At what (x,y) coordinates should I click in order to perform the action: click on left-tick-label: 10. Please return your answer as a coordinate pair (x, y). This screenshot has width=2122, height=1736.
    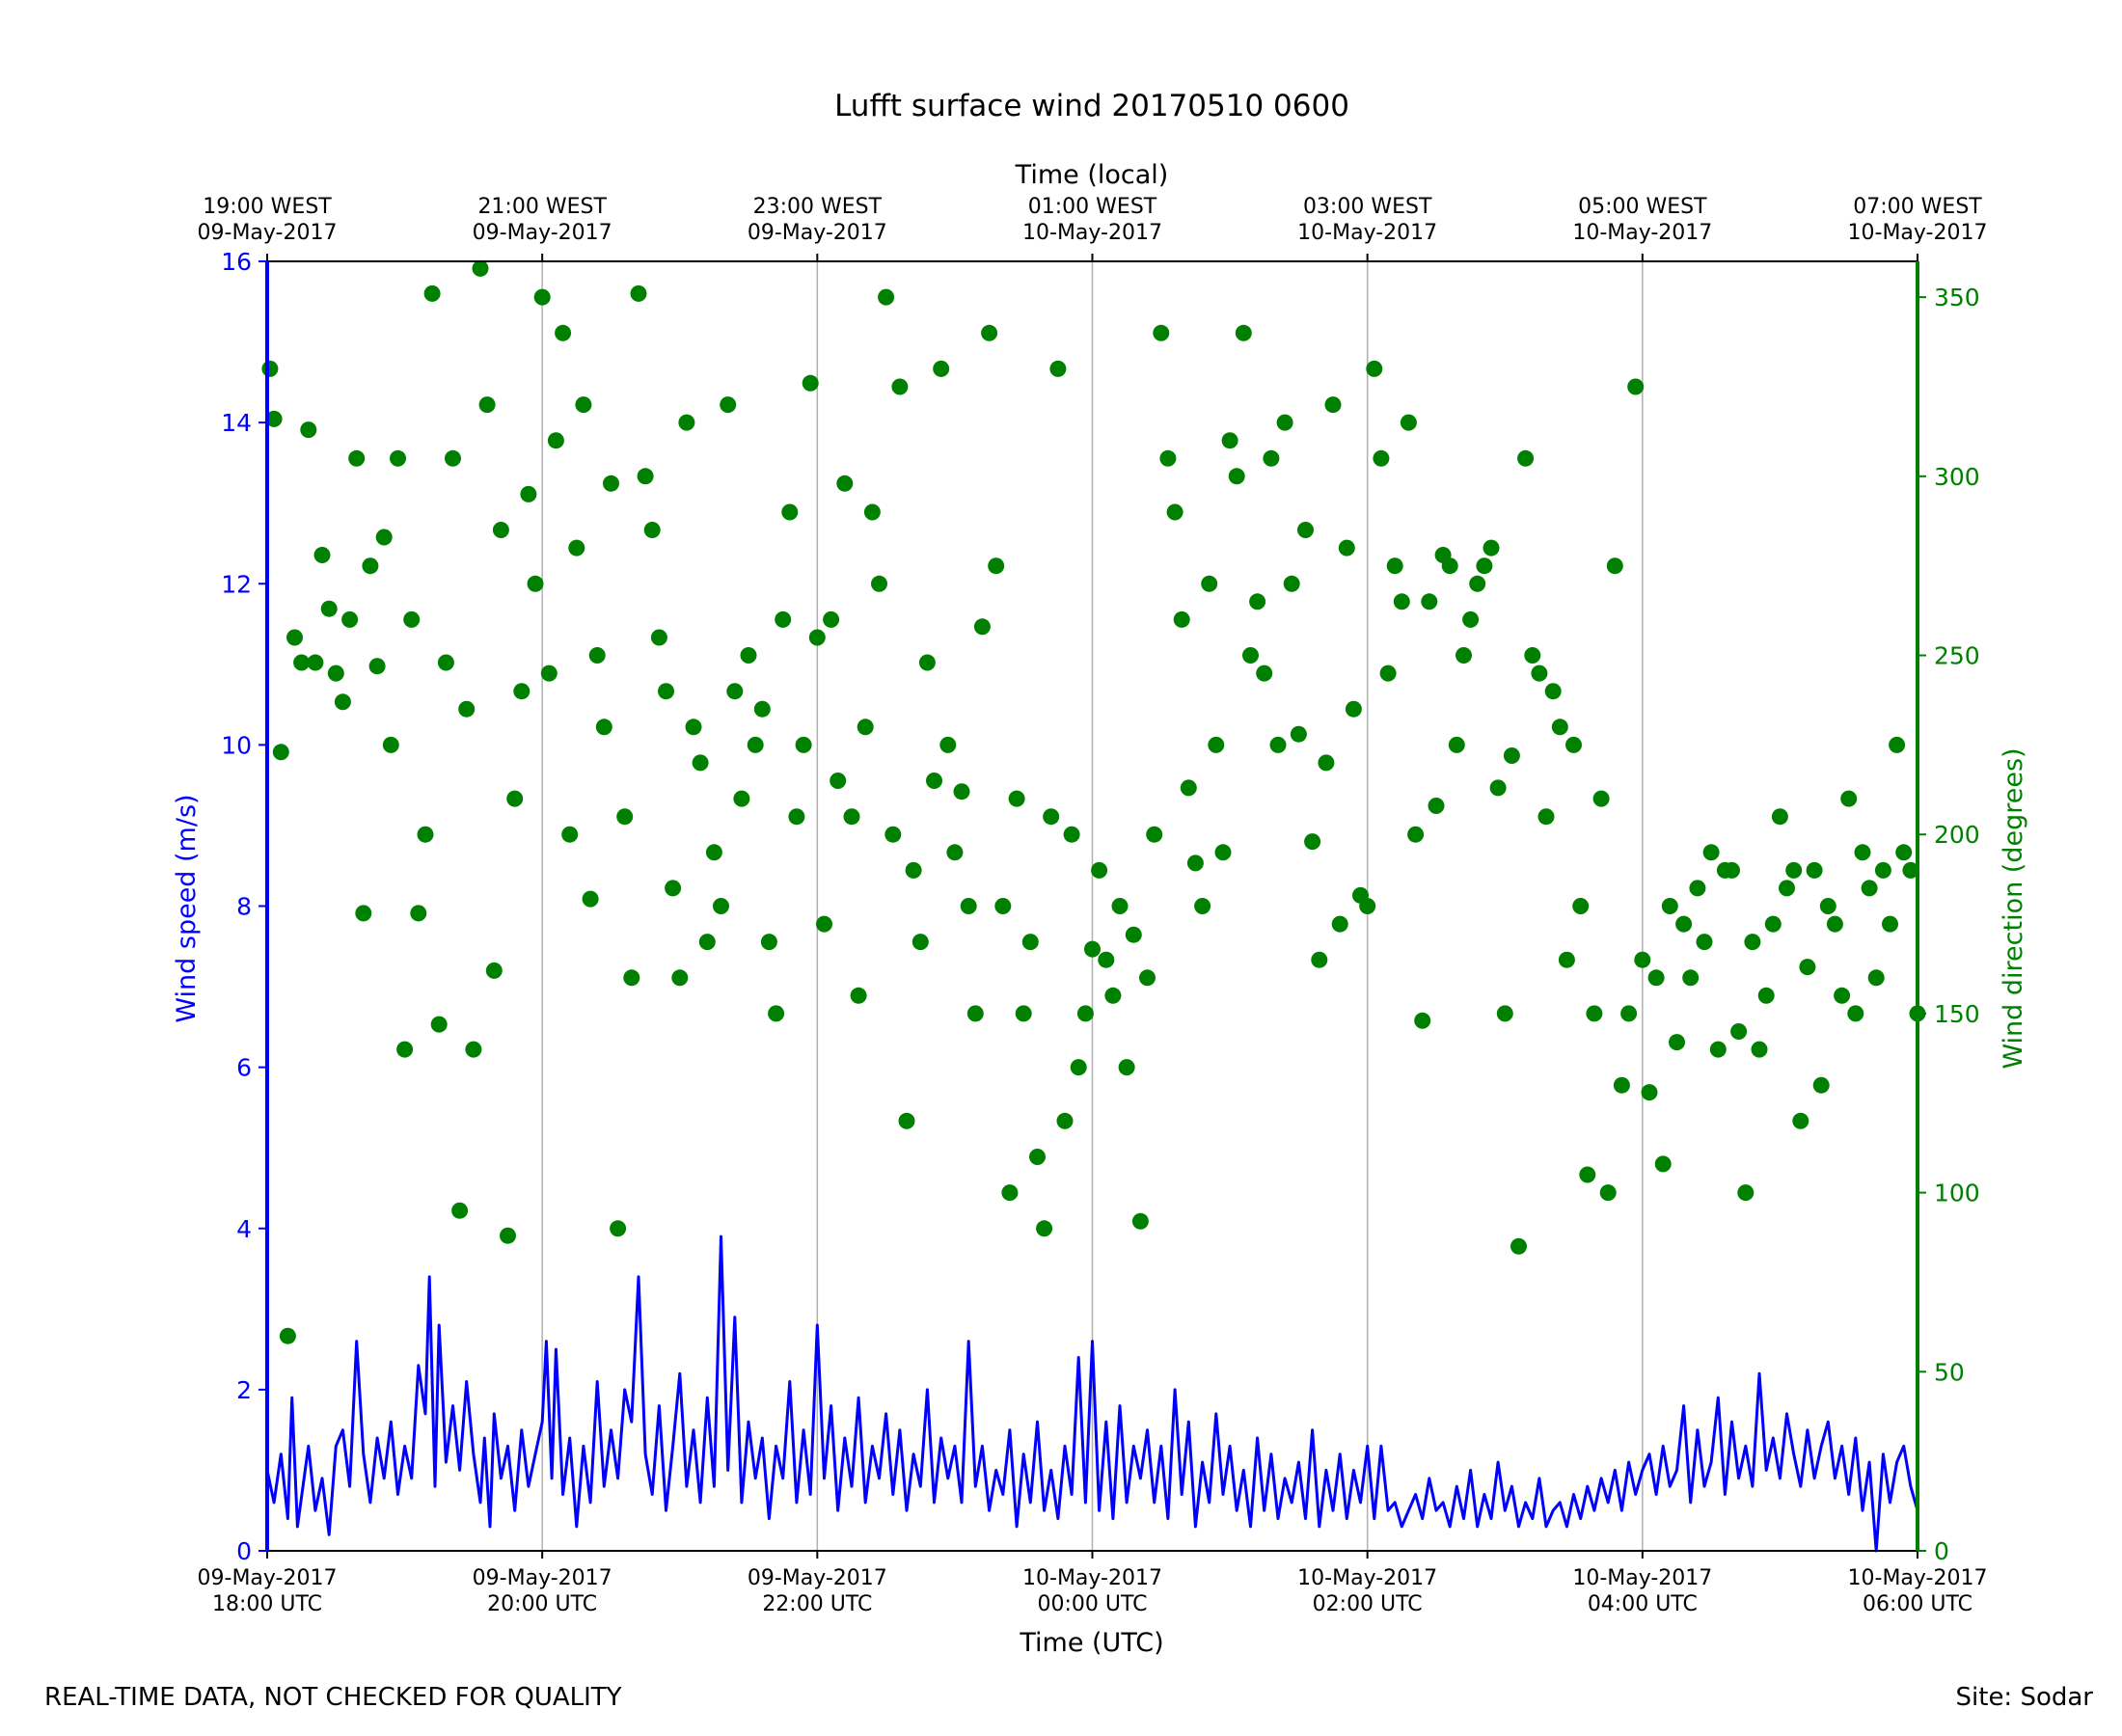
    Looking at the image, I should click on (237, 745).